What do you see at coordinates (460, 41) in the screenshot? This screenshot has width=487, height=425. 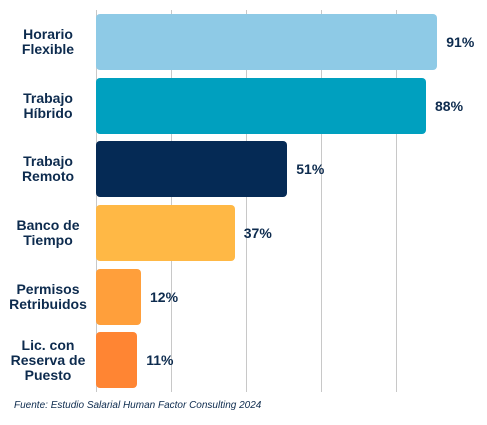 I see `value-label: 91%` at bounding box center [460, 41].